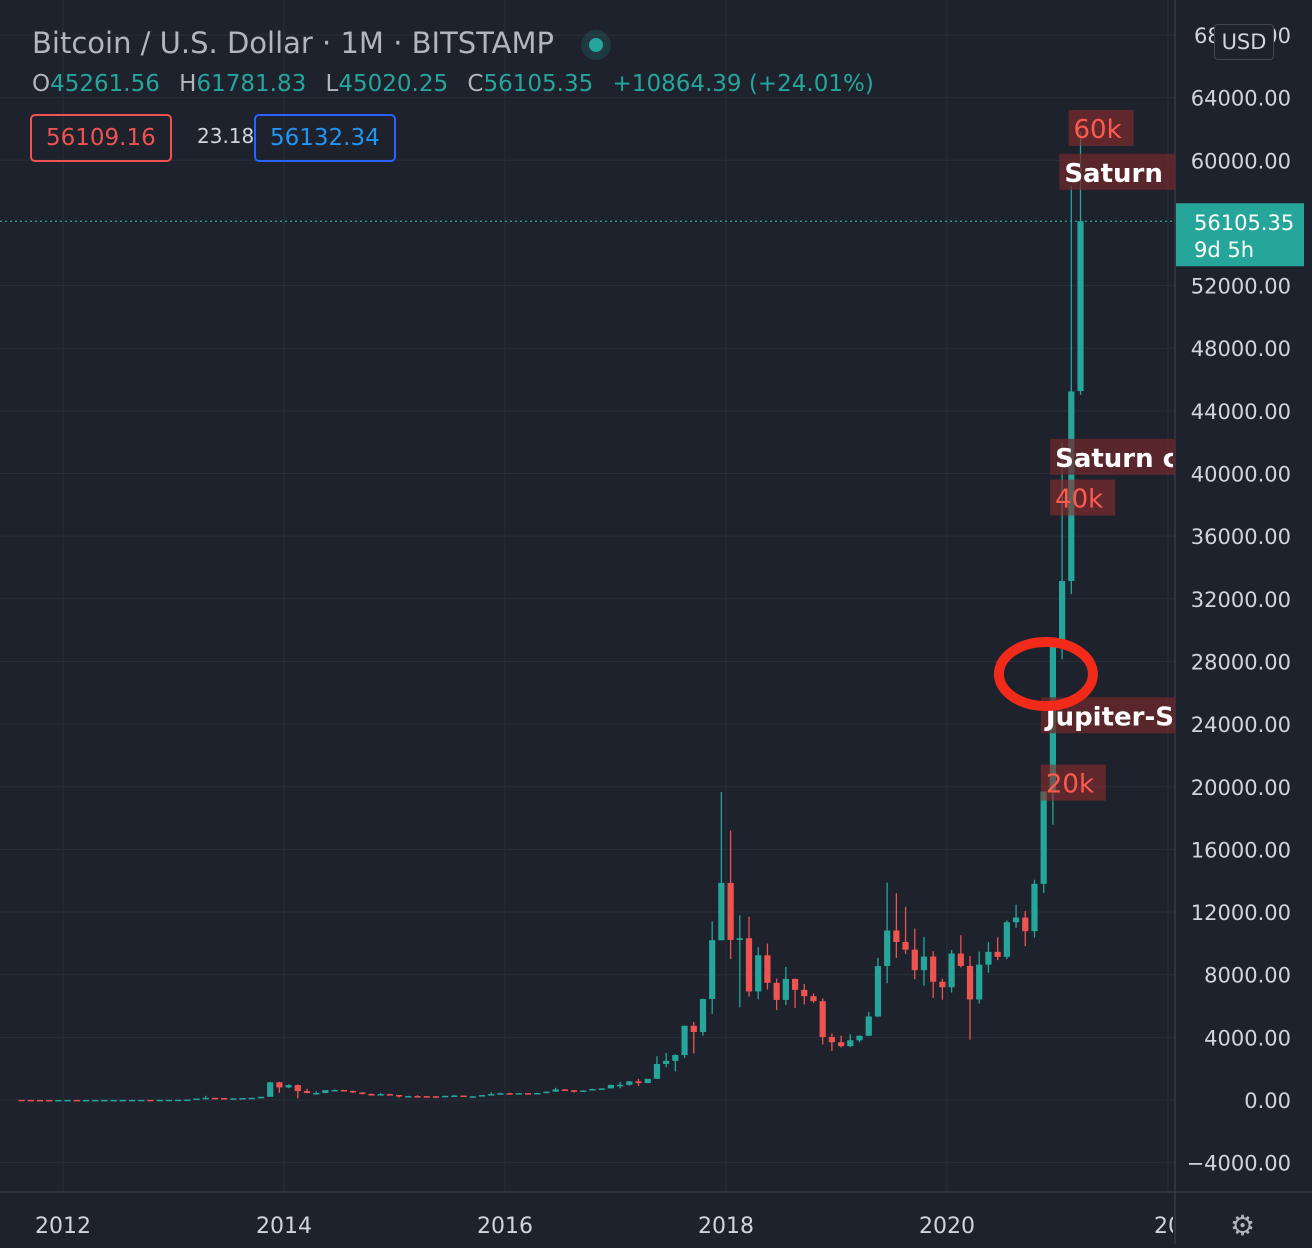 This screenshot has height=1248, width=1312. I want to click on high-key: H, so click(188, 84).